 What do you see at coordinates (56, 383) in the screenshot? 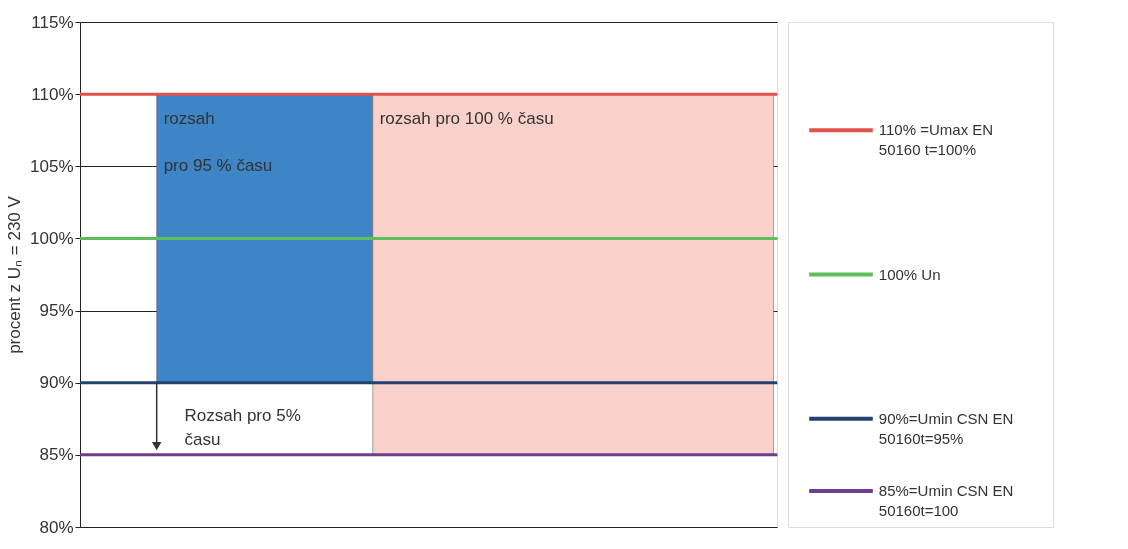
I see `y-tick-label: 90%` at bounding box center [56, 383].